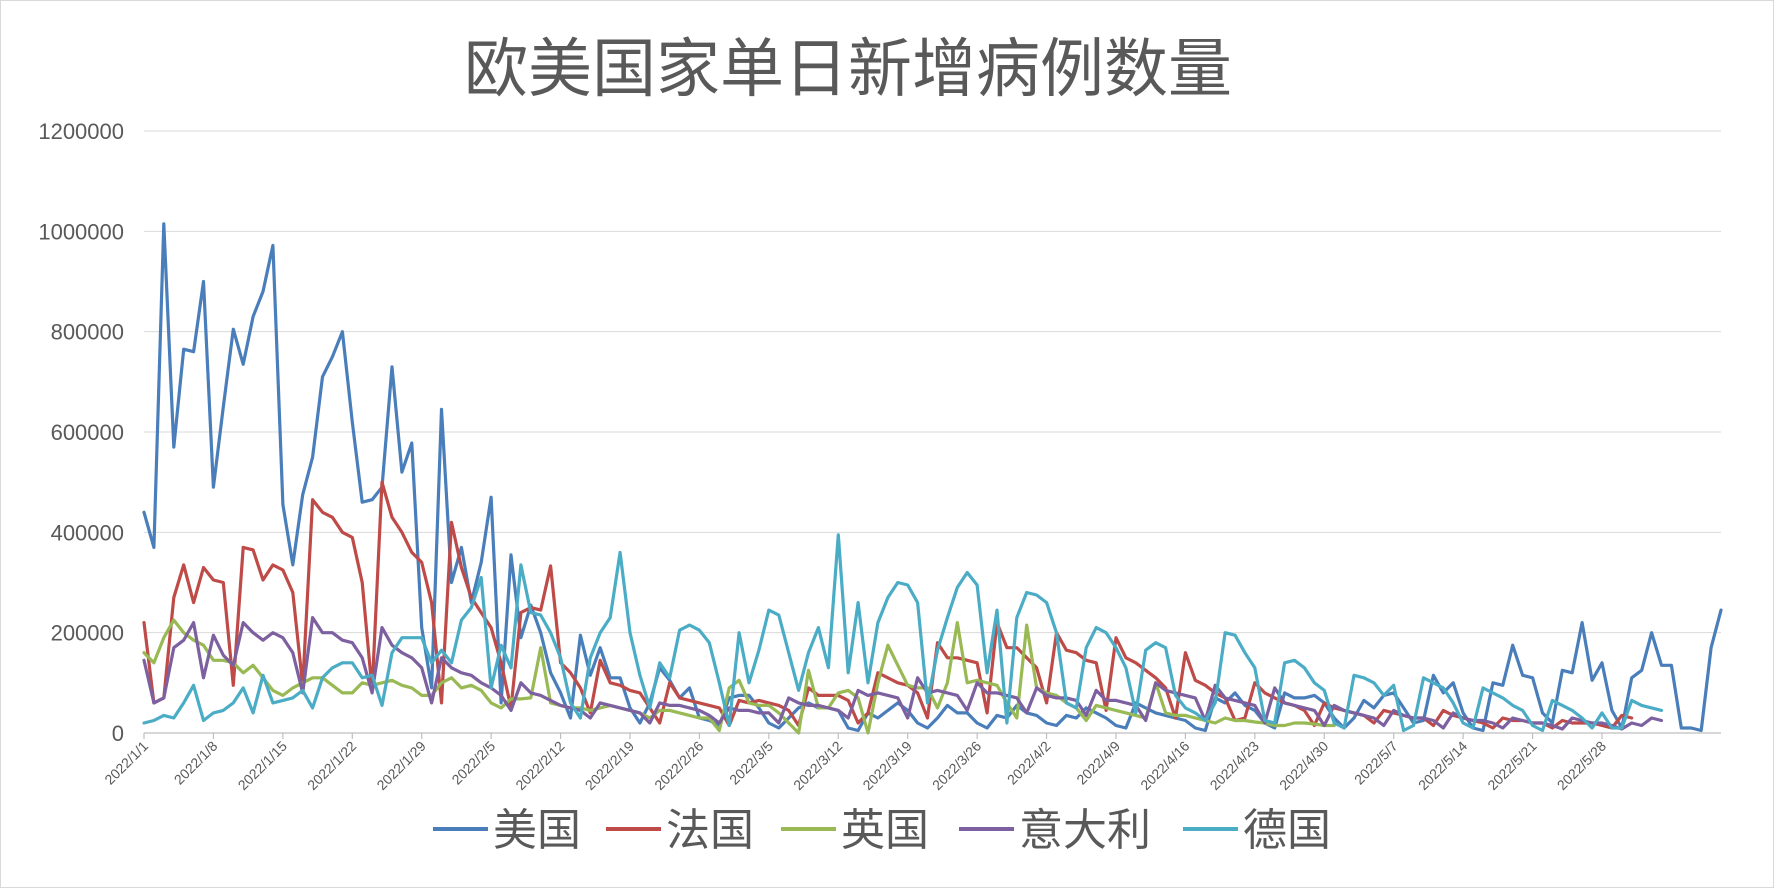 The width and height of the screenshot is (1774, 889). Describe the element at coordinates (957, 766) in the screenshot. I see `x-tick-label: 2022/3/26` at that location.